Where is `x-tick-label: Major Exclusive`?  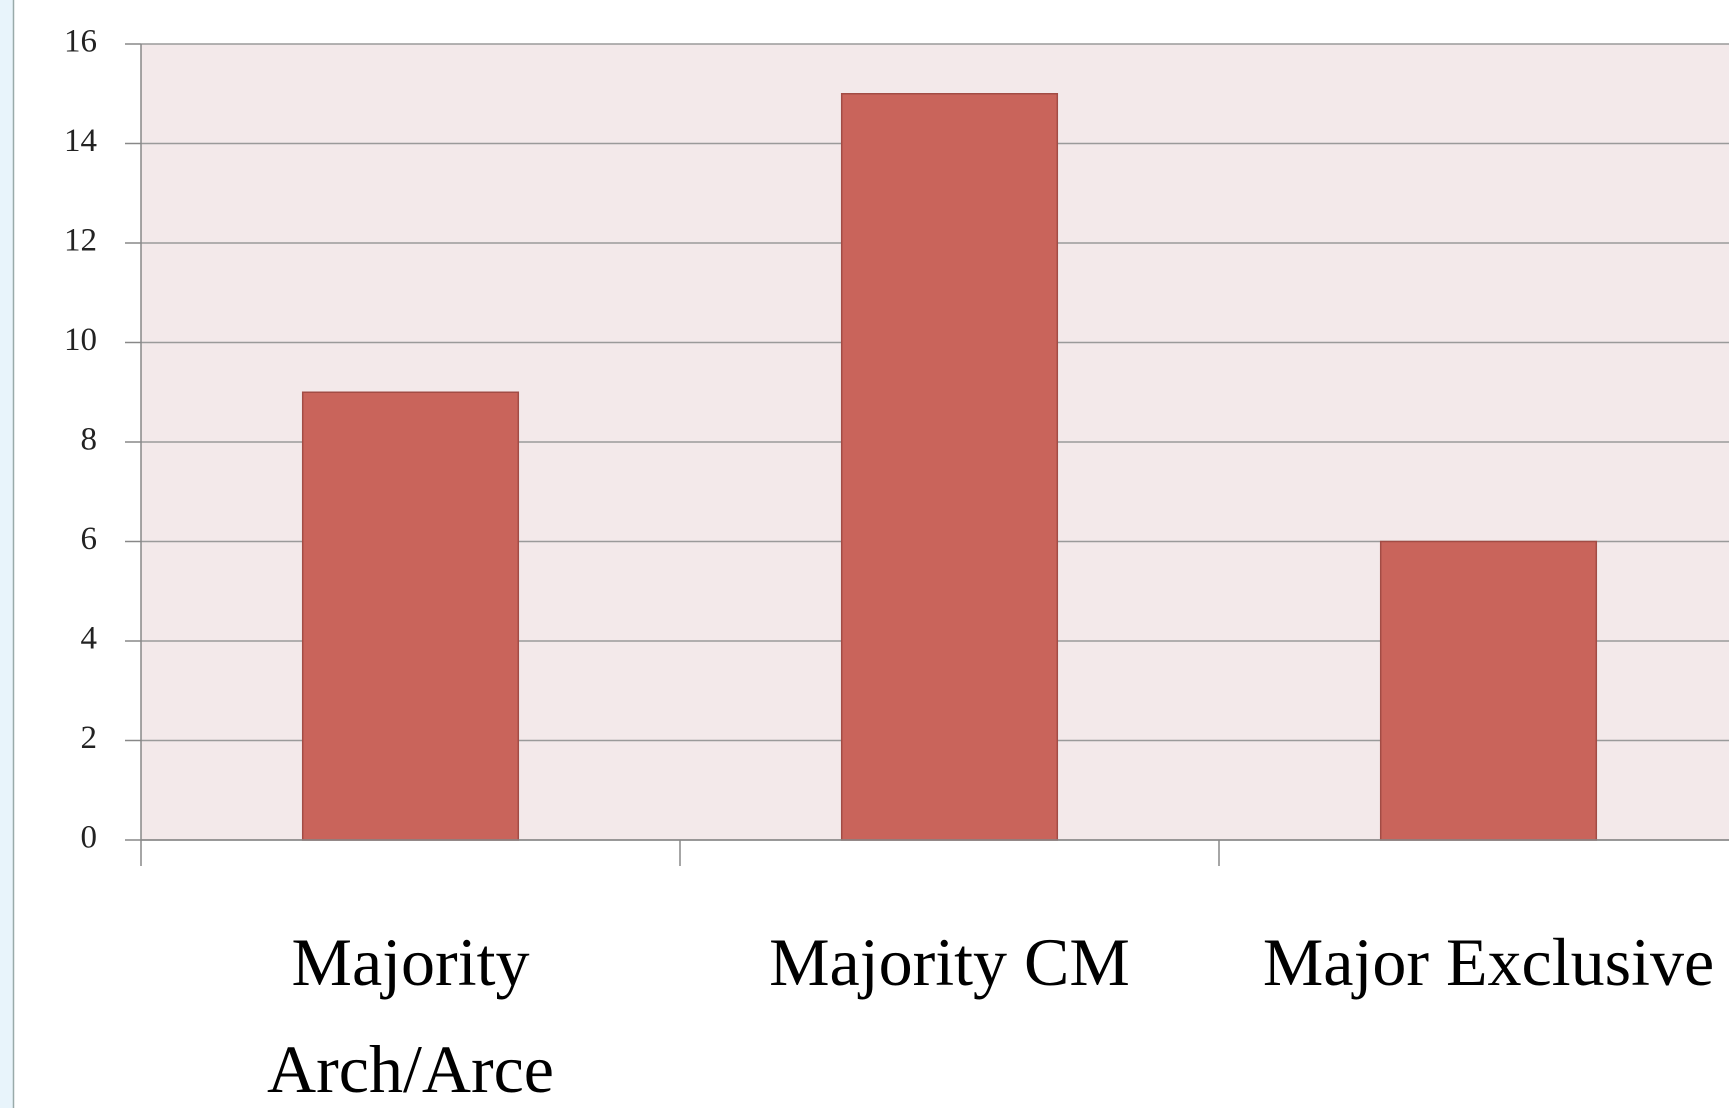 x-tick-label: Major Exclusive is located at coordinates (1488, 962).